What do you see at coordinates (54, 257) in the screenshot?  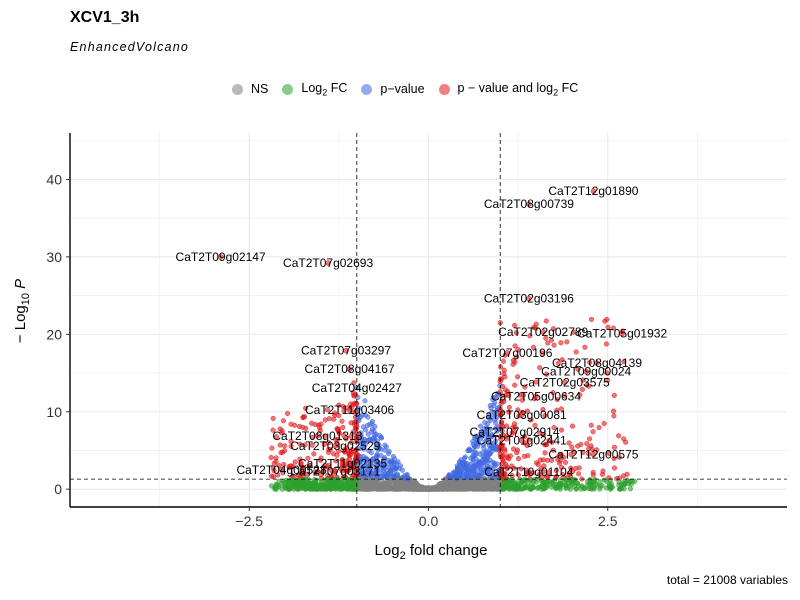 I see `y-tick-label: 30` at bounding box center [54, 257].